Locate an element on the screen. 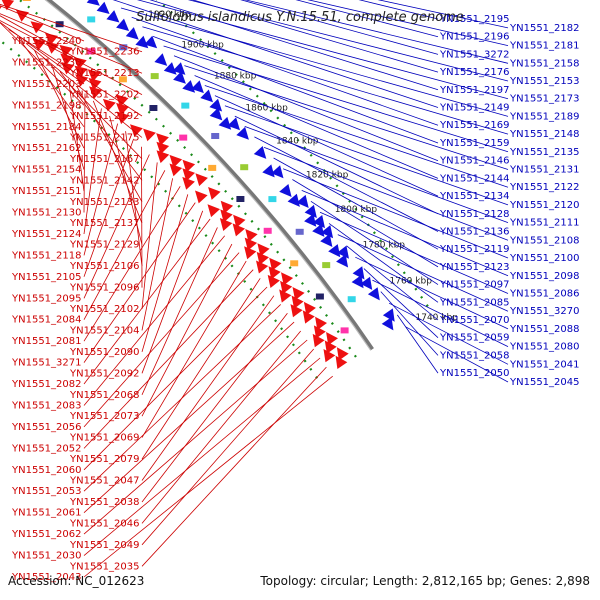 This screenshot has width=600, height=600. right-gene-label: YN1551_2080 is located at coordinates (544, 347).